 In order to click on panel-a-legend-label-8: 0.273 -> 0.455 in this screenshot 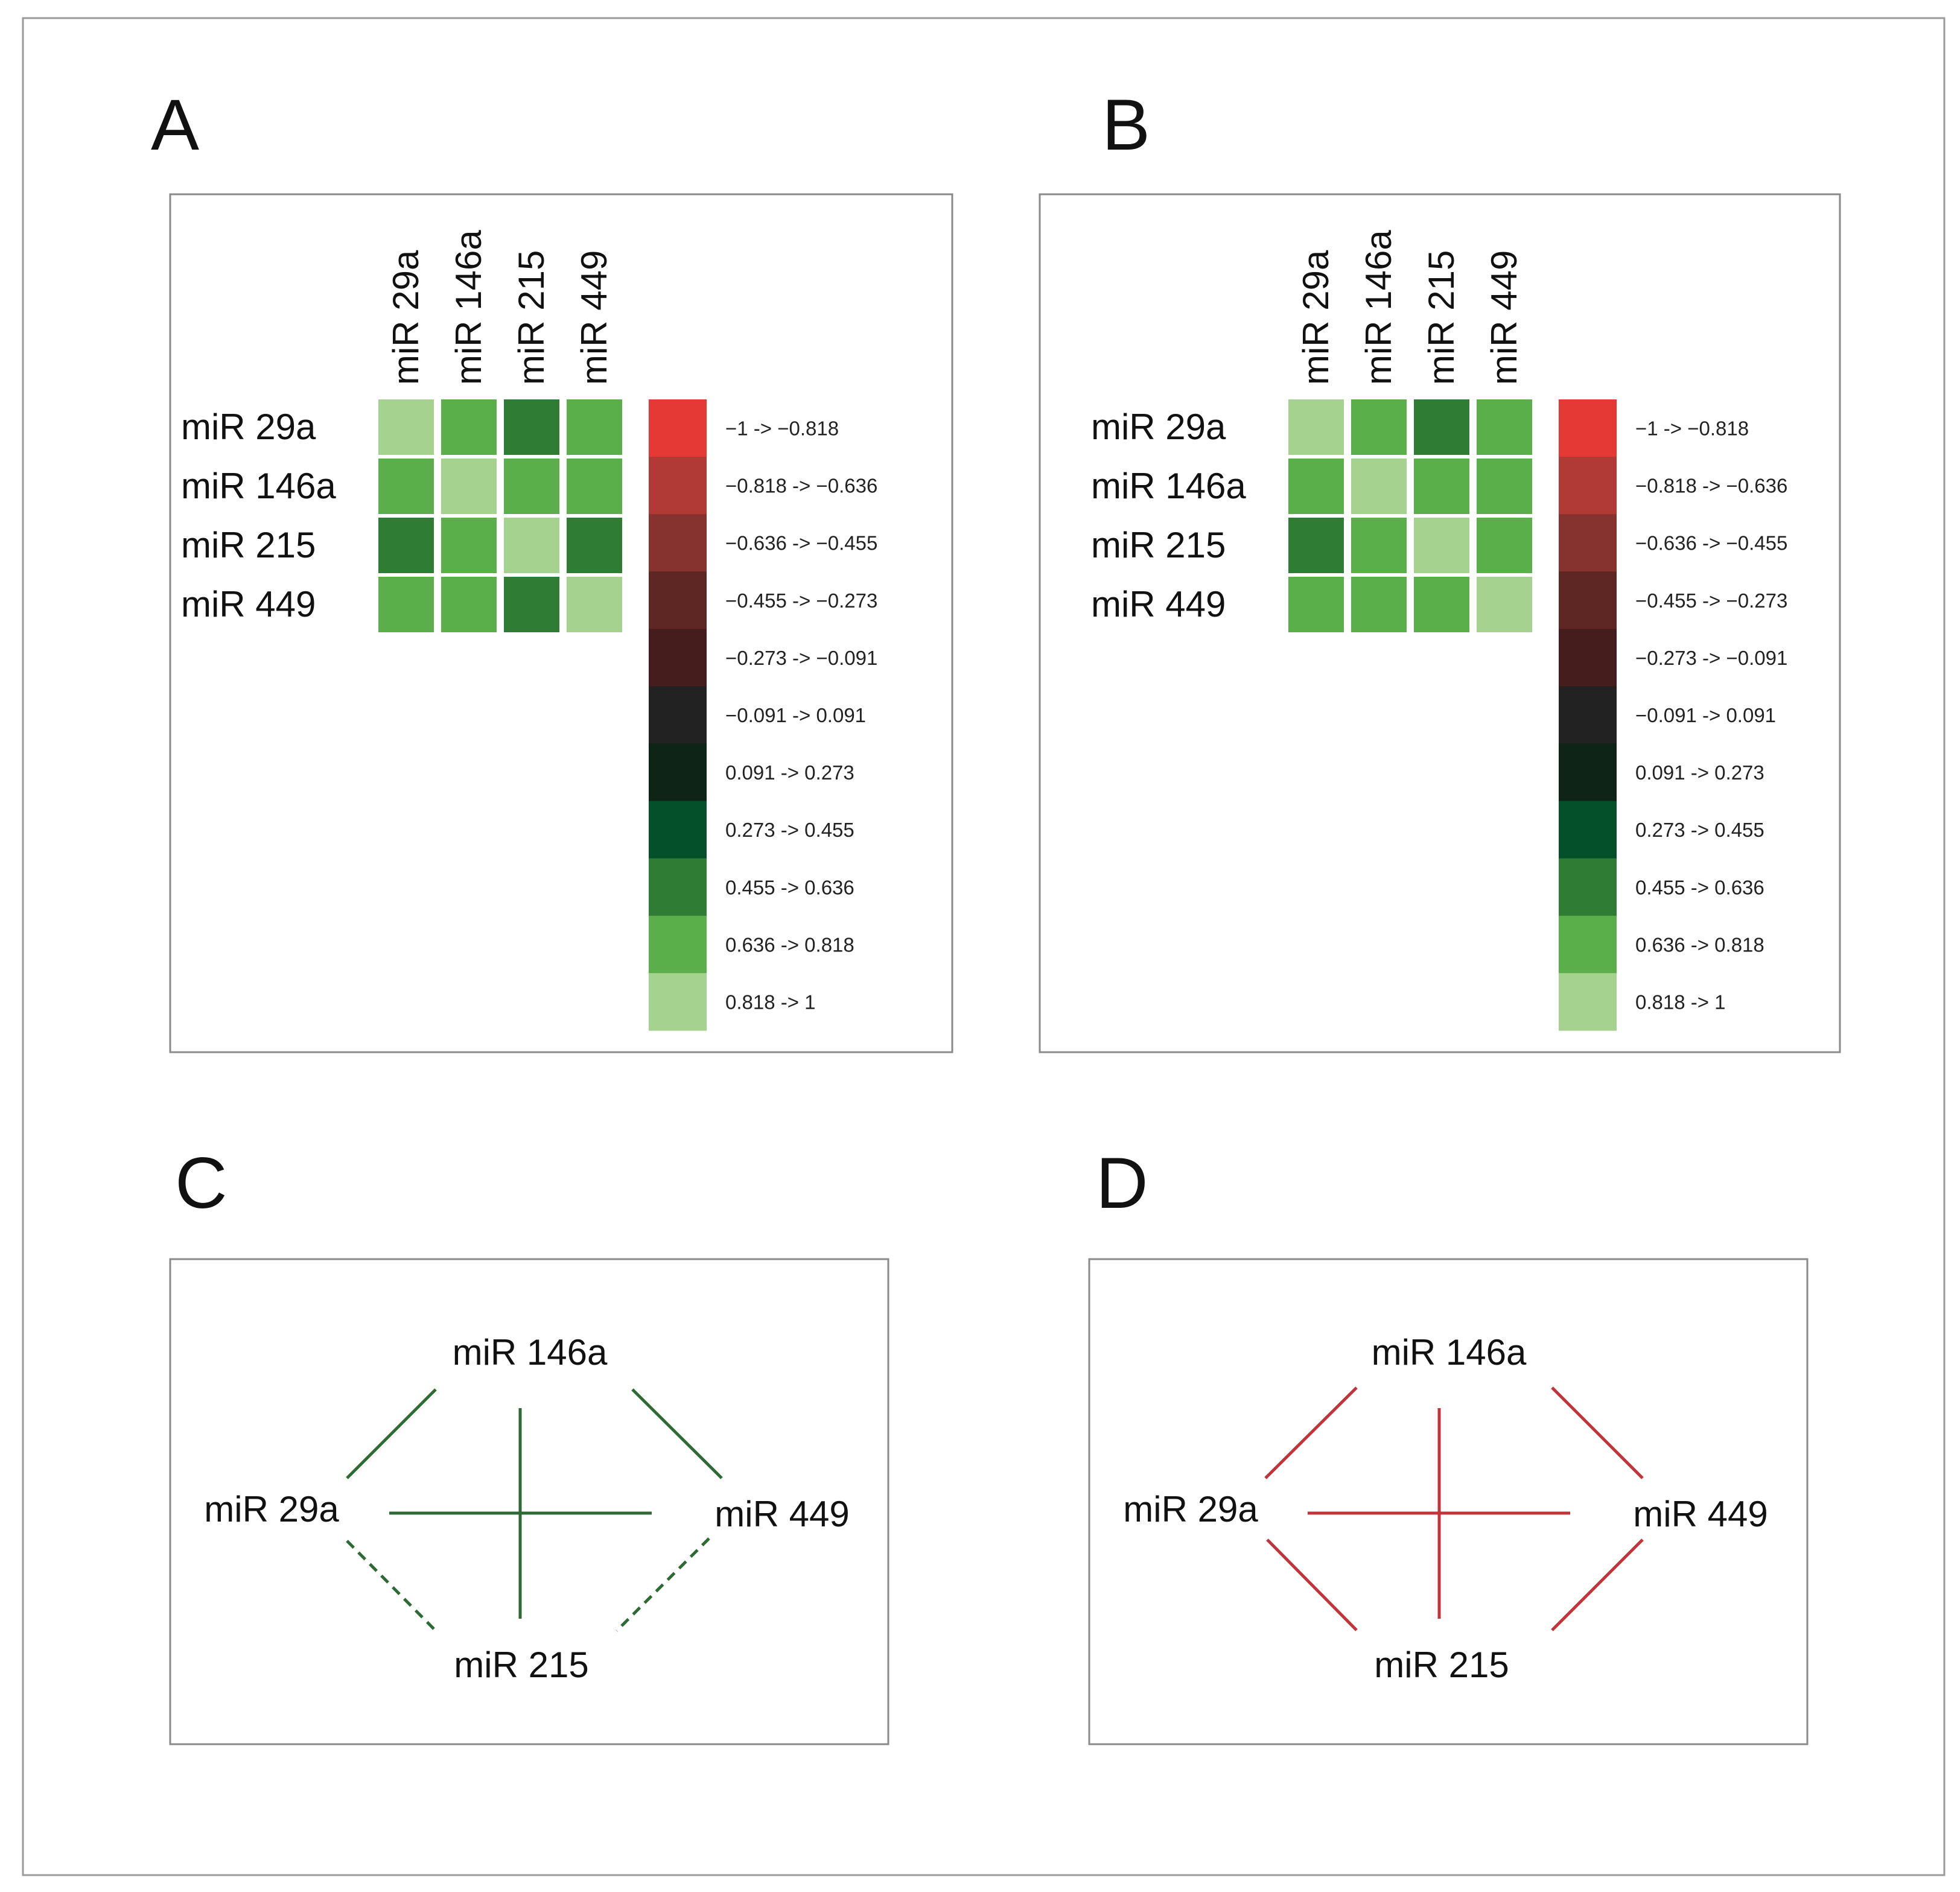, I will do `click(789, 830)`.